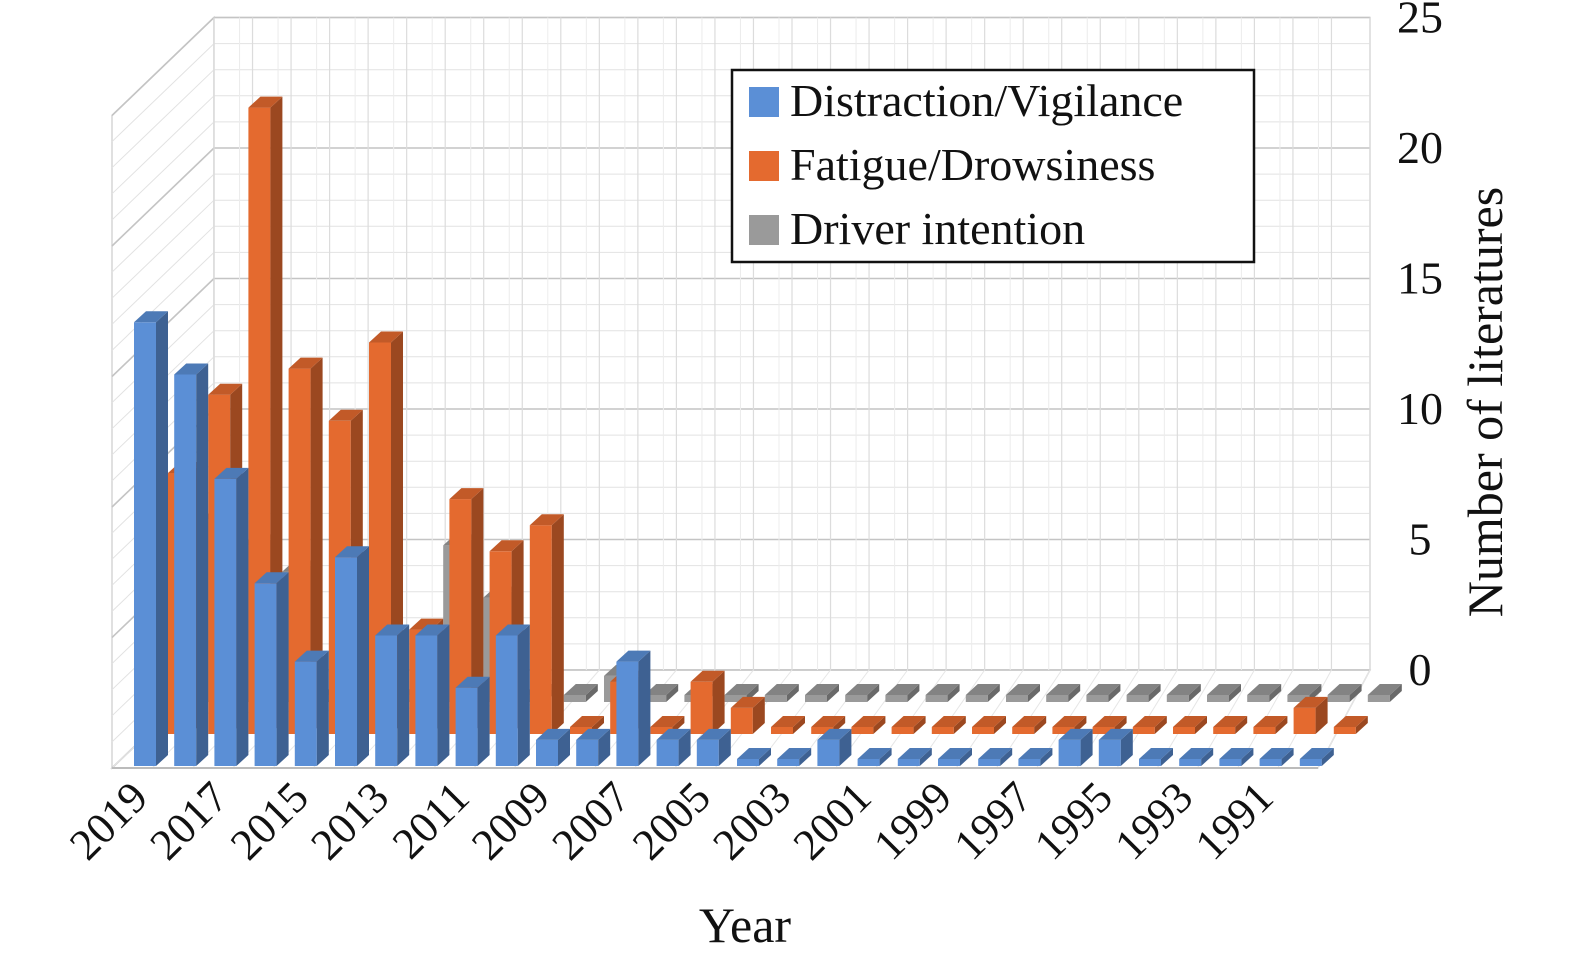 Image resolution: width=1575 pixels, height=963 pixels. What do you see at coordinates (1420, 408) in the screenshot?
I see `y-tick-label: 10` at bounding box center [1420, 408].